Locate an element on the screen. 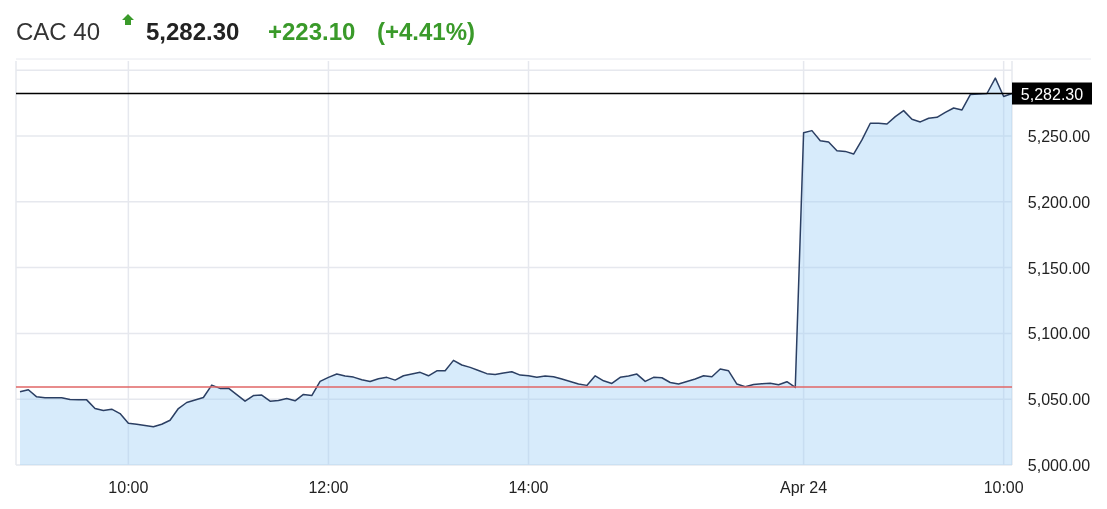  chart-title: CAC 40 is located at coordinates (58, 31).